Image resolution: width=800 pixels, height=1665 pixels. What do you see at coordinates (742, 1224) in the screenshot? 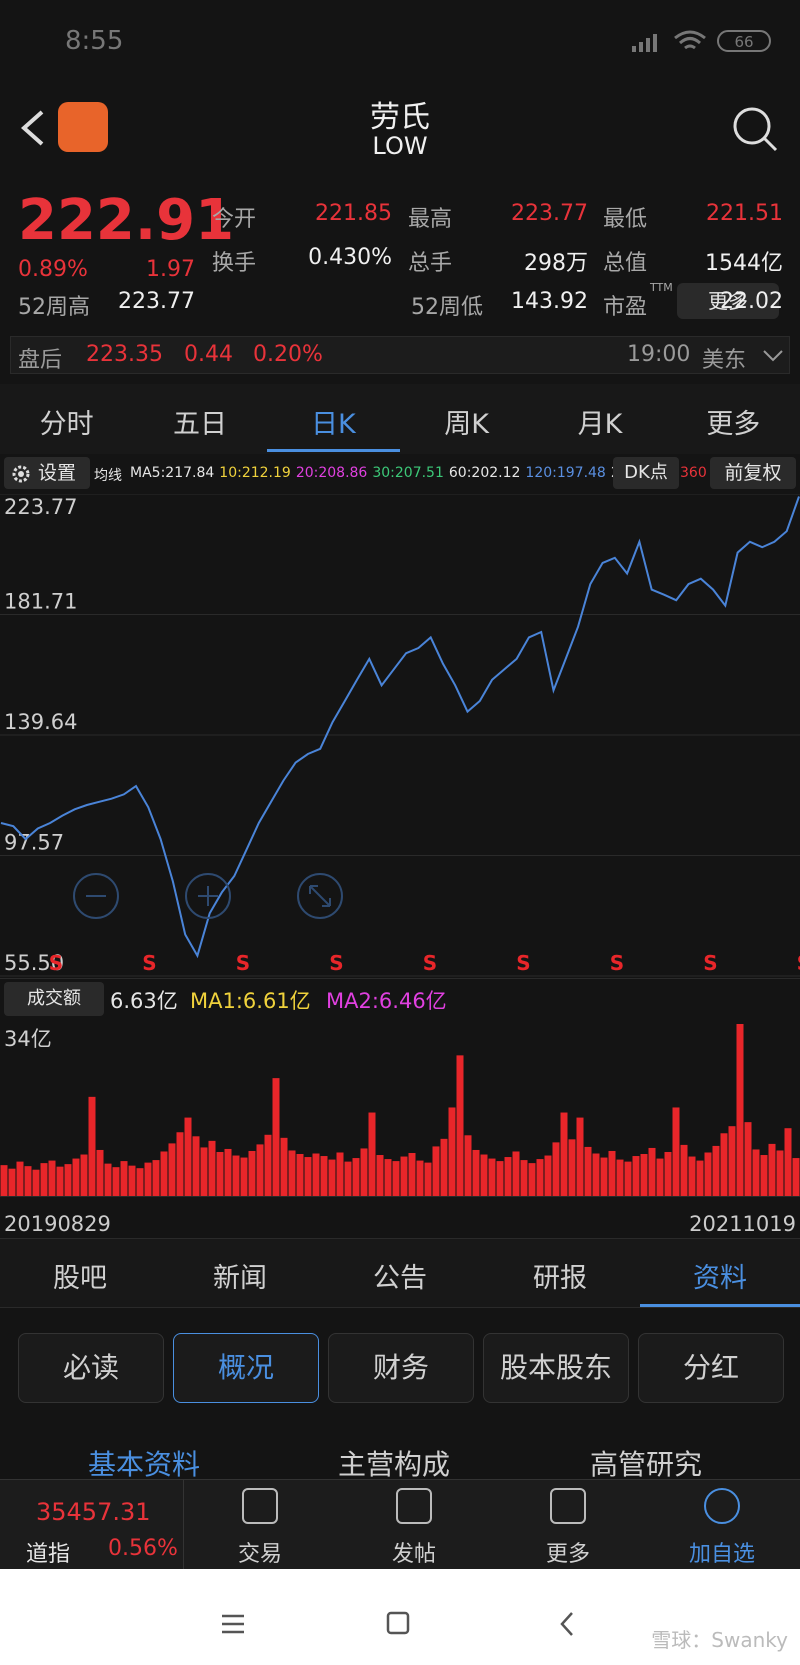
I see `end-date: 20211019` at bounding box center [742, 1224].